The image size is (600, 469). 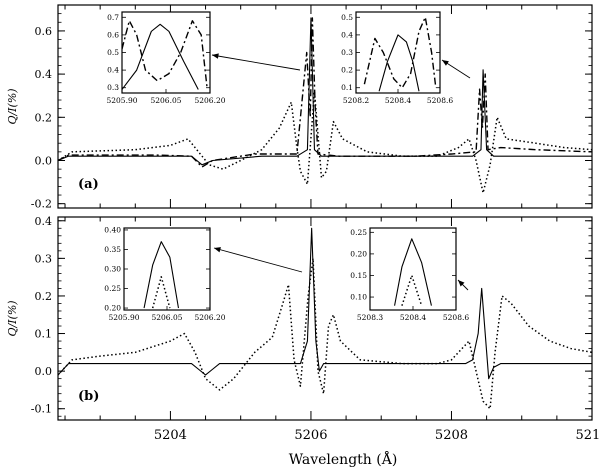 What do you see at coordinates (310, 435) in the screenshot?
I see `x-tick-label: 5206` at bounding box center [310, 435].